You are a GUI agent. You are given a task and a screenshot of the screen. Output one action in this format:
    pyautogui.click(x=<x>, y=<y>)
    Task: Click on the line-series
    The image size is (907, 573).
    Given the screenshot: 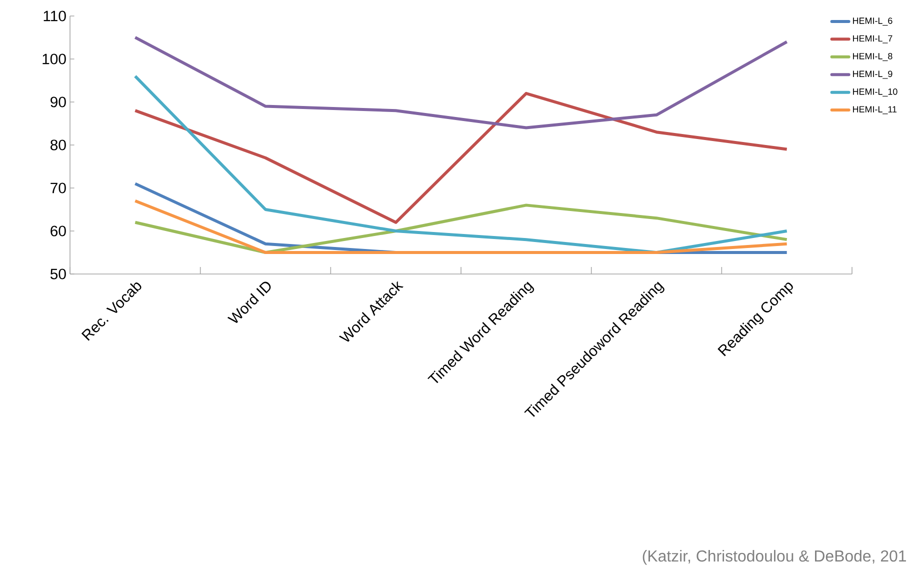 What is the action you would take?
    pyautogui.click(x=461, y=83)
    